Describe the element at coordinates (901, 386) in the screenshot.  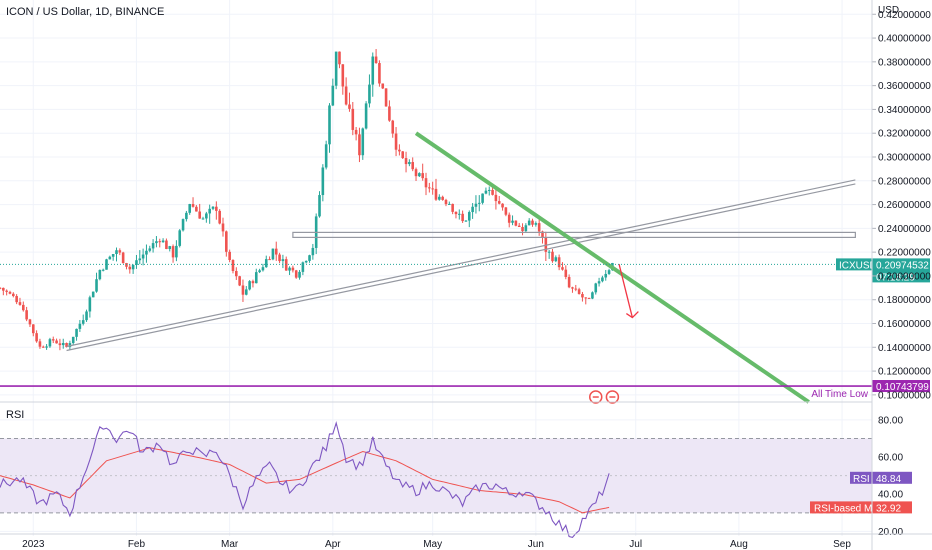
I see `ath-price-badge` at that location.